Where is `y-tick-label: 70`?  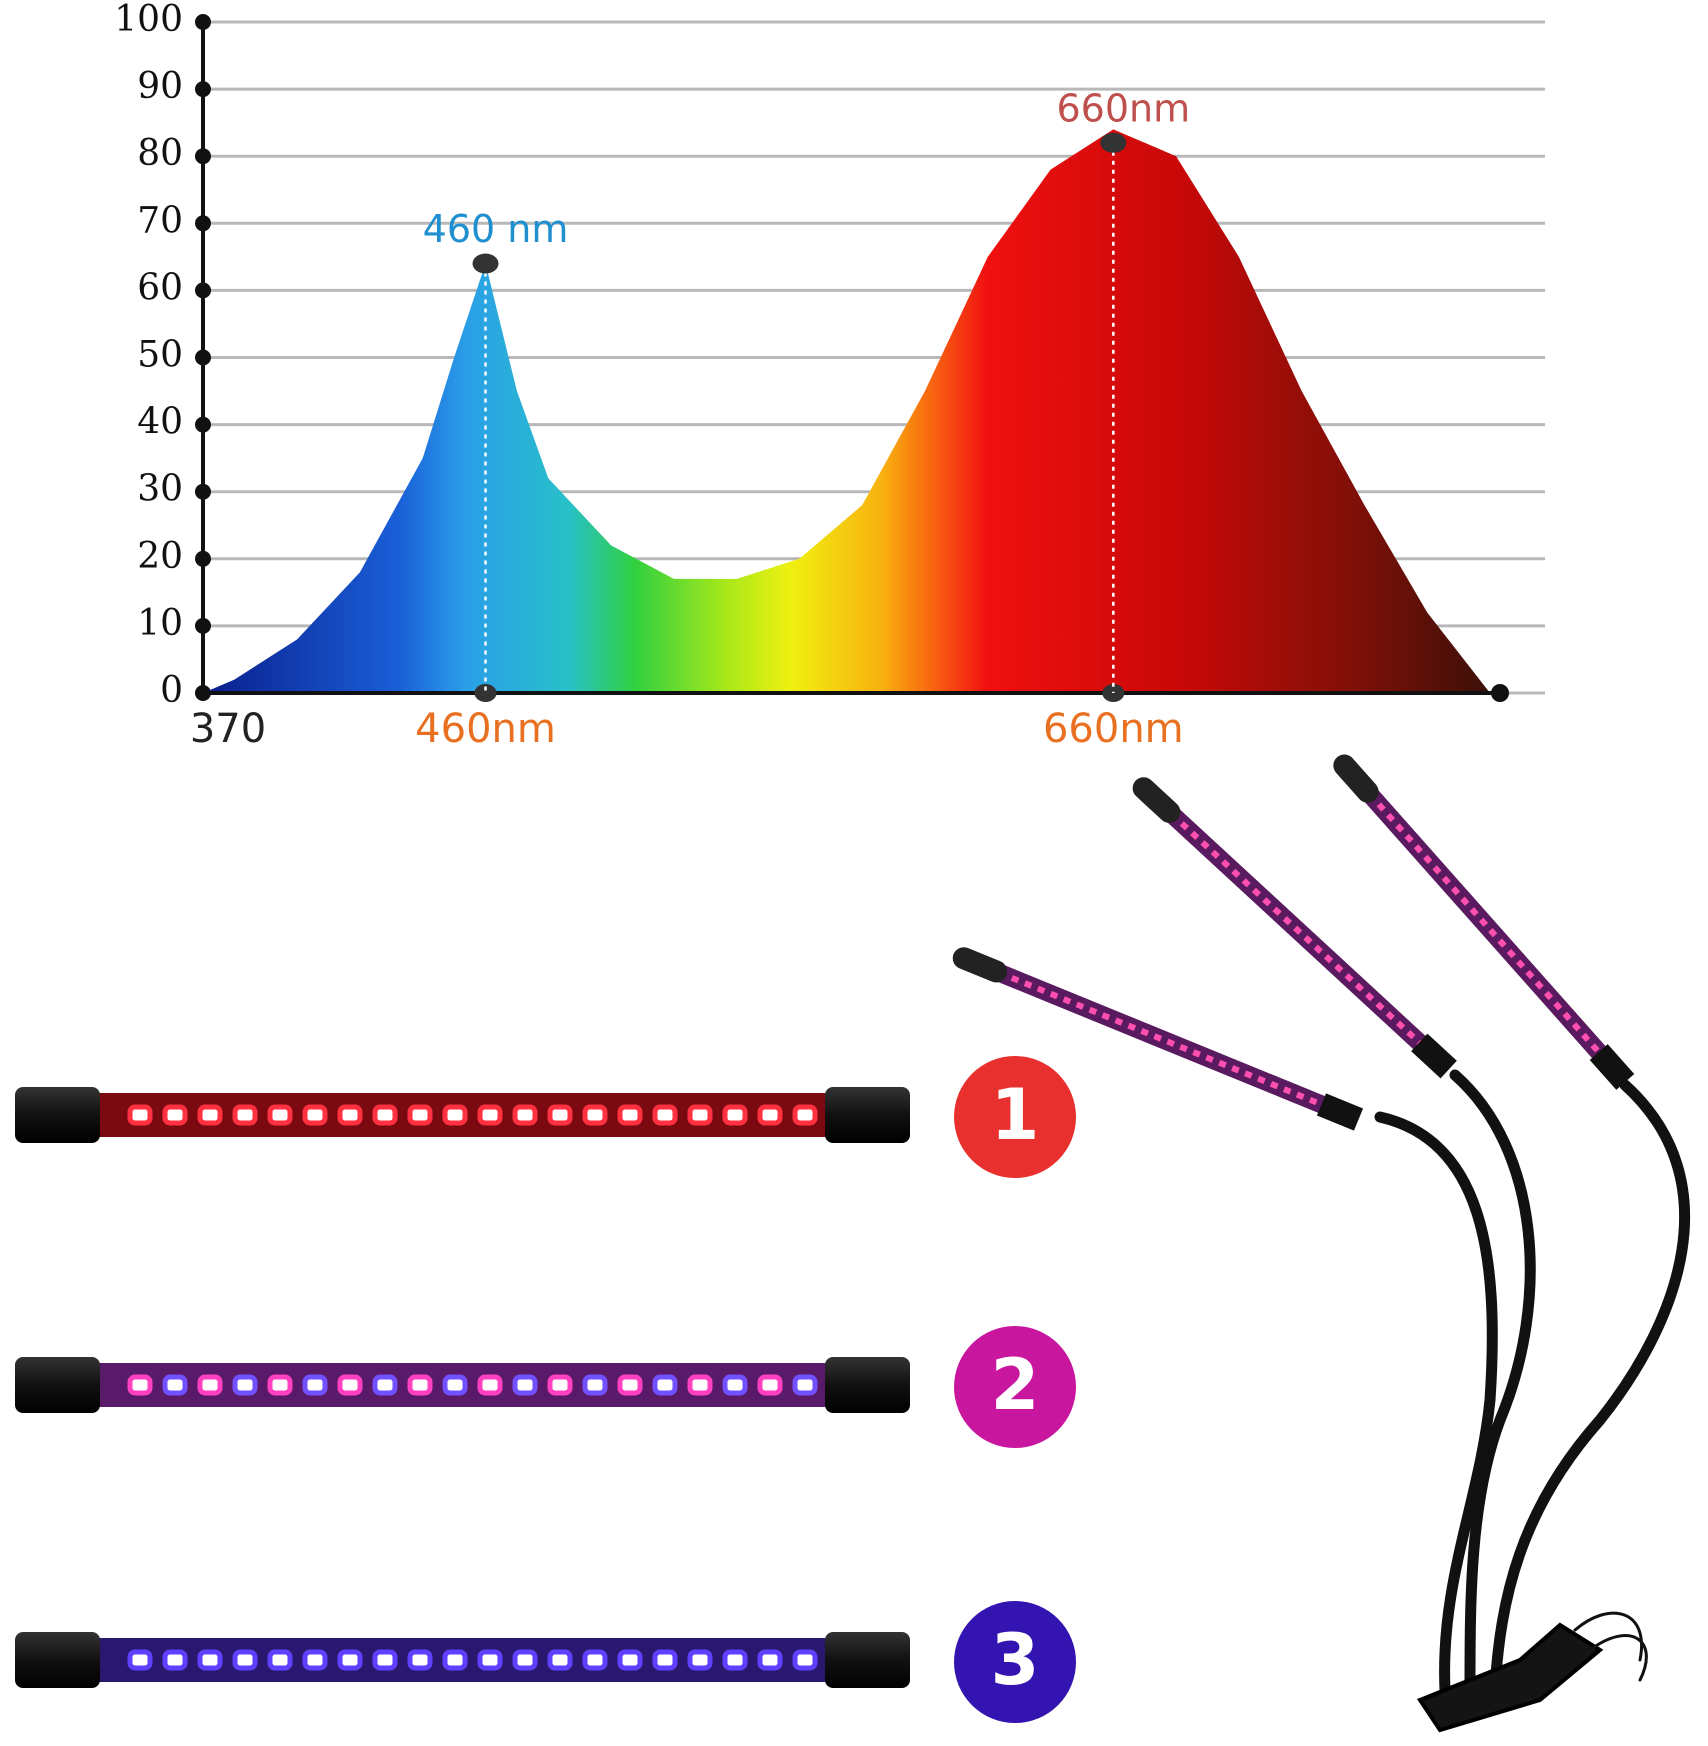 y-tick-label: 70 is located at coordinates (160, 220).